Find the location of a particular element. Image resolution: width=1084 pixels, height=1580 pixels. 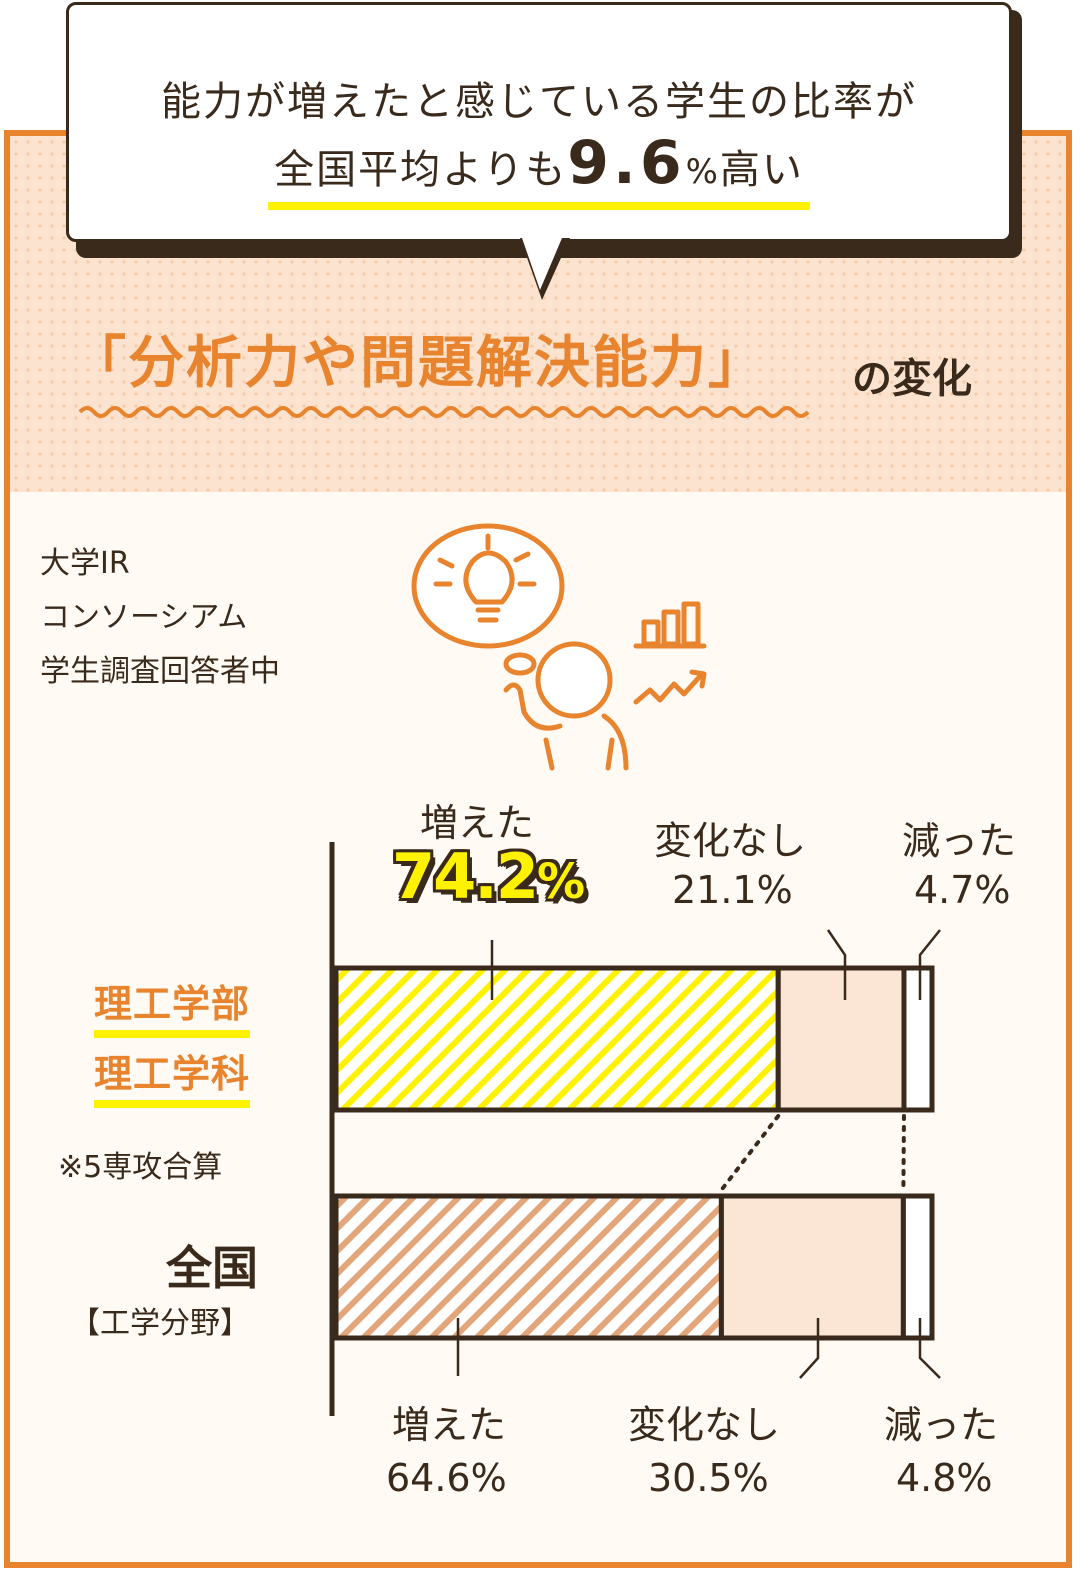

source-line-1: 大学IR is located at coordinates (85, 563).